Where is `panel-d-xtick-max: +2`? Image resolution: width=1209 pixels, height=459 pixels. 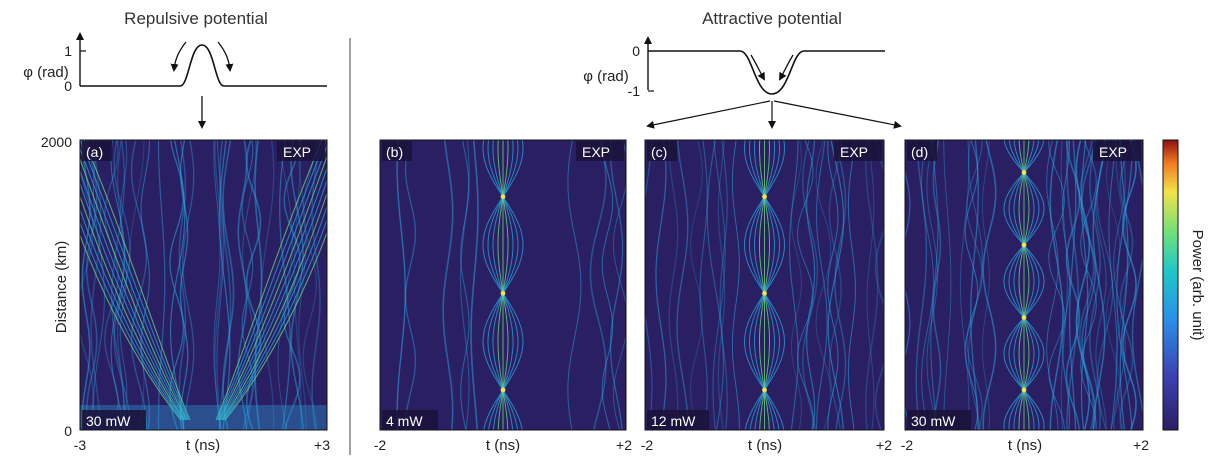 panel-d-xtick-max: +2 is located at coordinates (1141, 445).